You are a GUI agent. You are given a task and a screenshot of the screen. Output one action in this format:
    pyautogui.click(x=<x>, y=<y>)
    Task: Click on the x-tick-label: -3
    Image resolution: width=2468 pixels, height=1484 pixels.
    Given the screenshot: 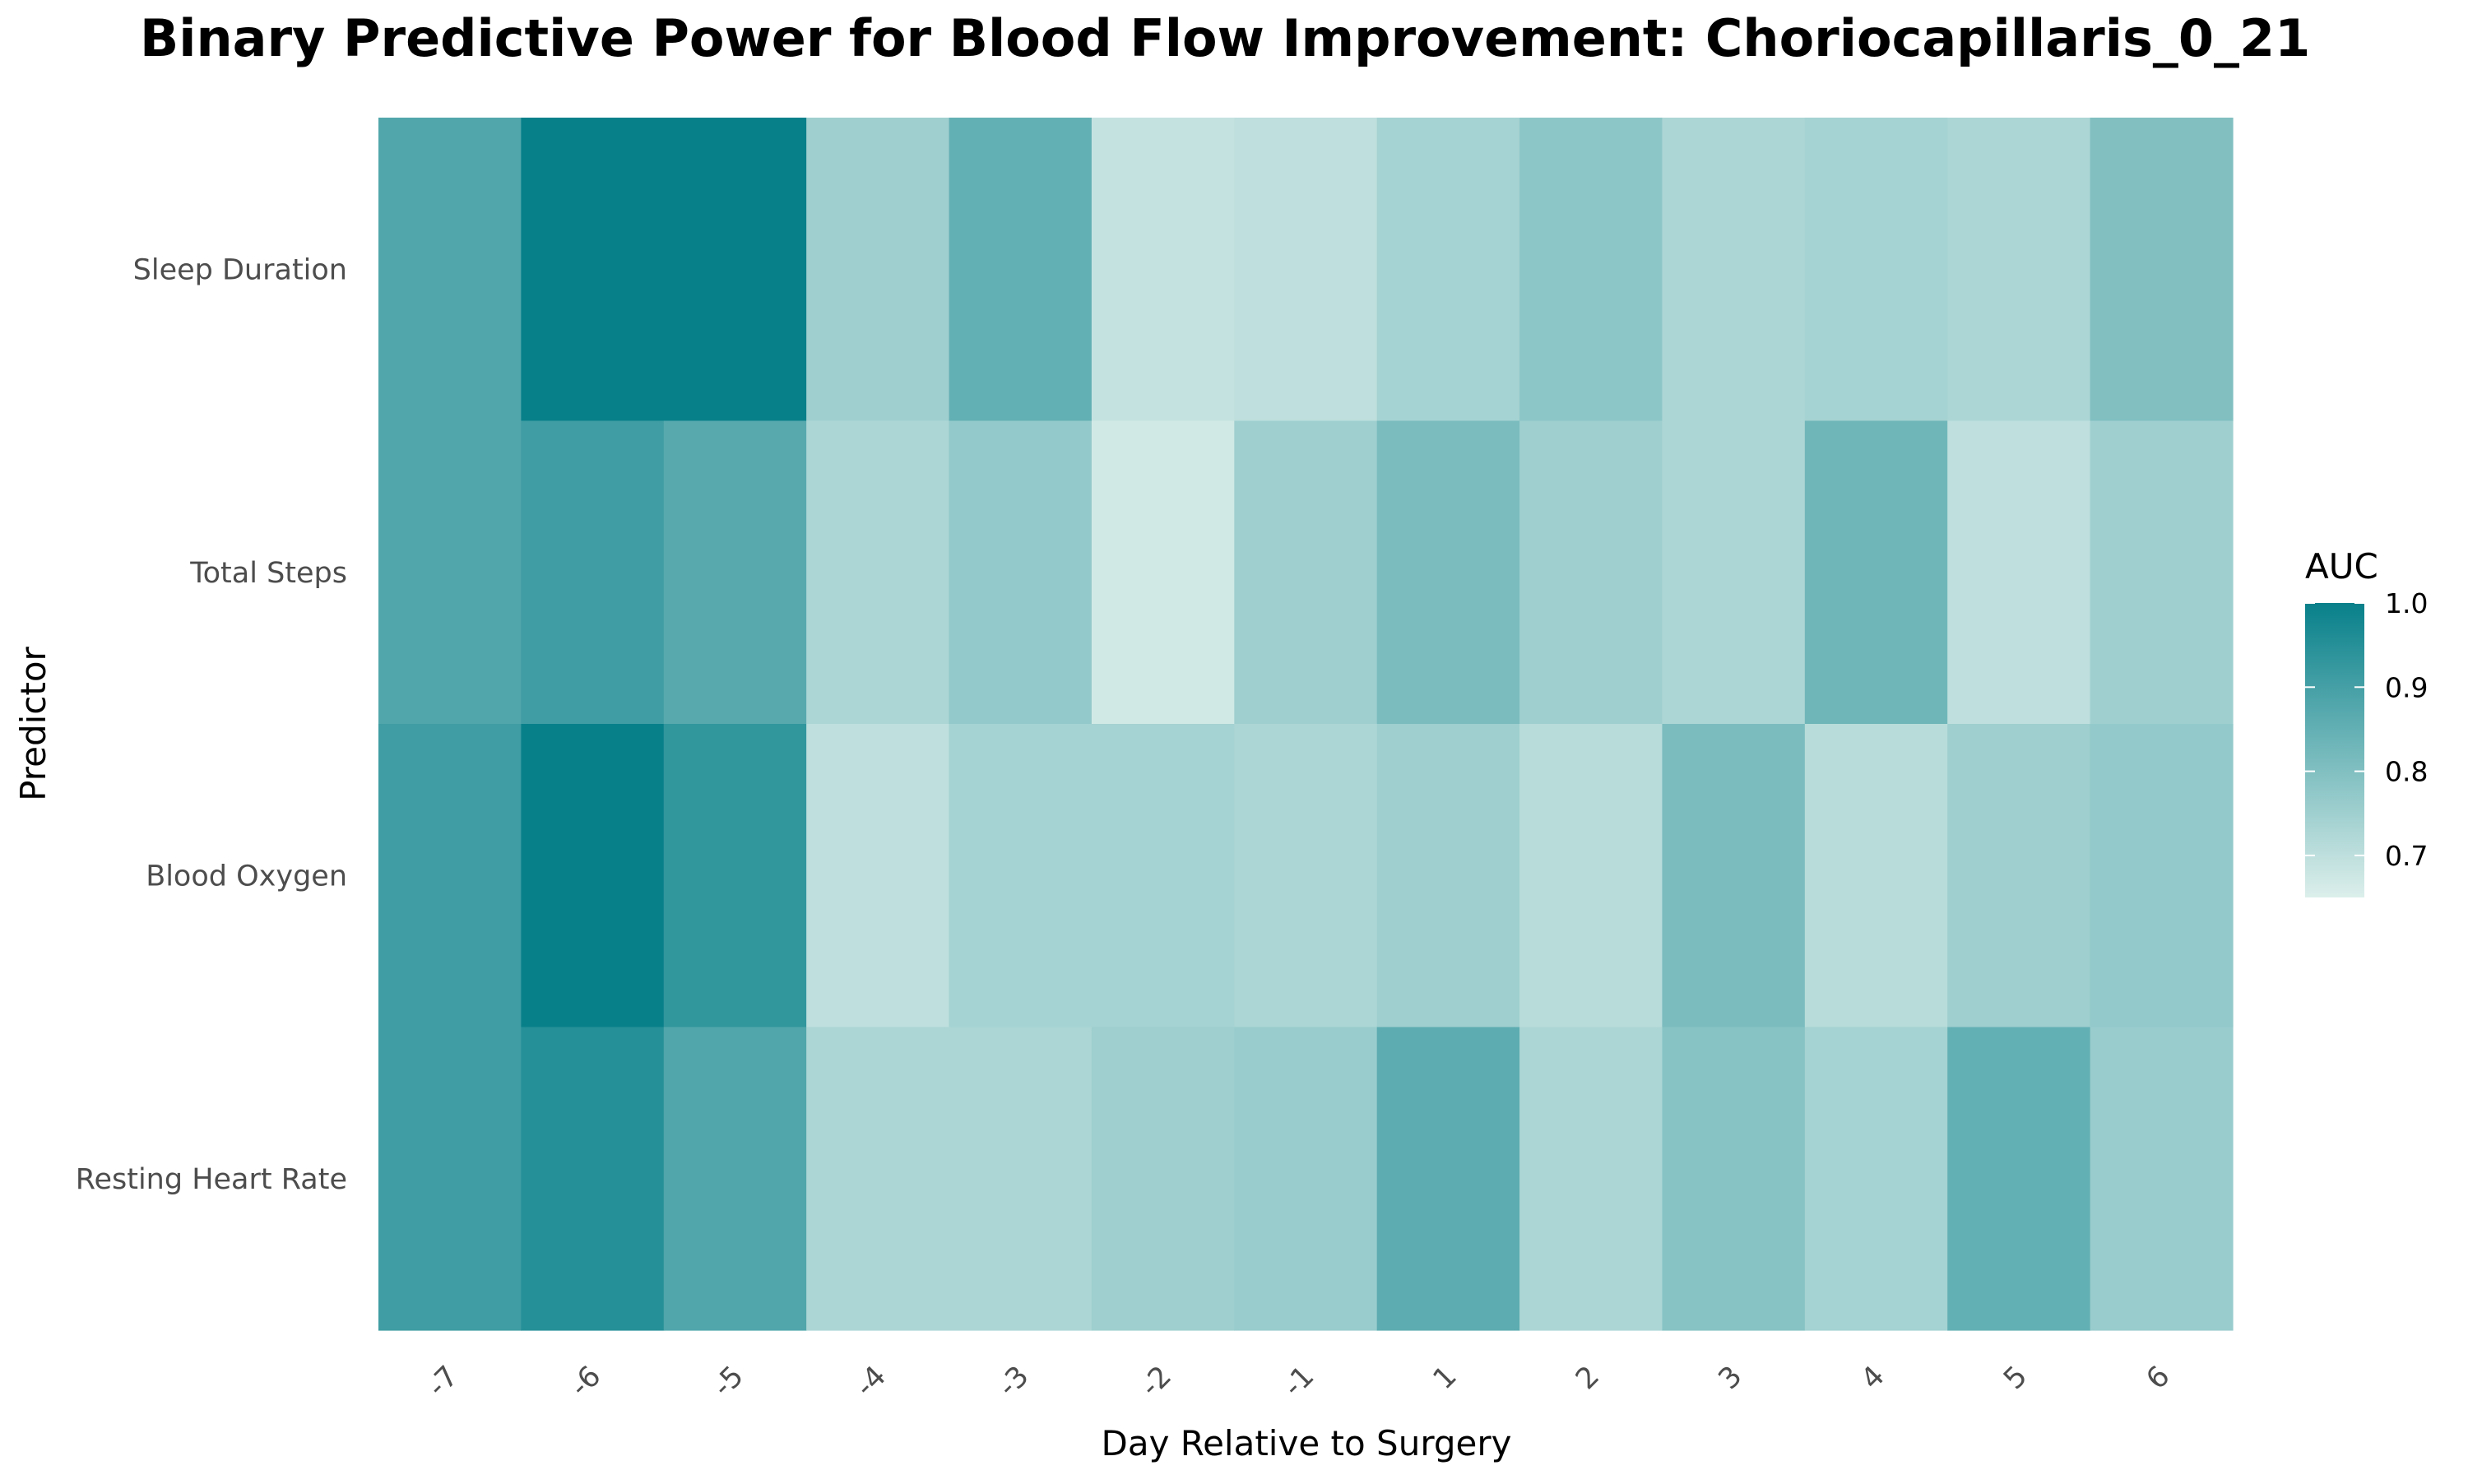 What is the action you would take?
    pyautogui.click(x=1014, y=1381)
    